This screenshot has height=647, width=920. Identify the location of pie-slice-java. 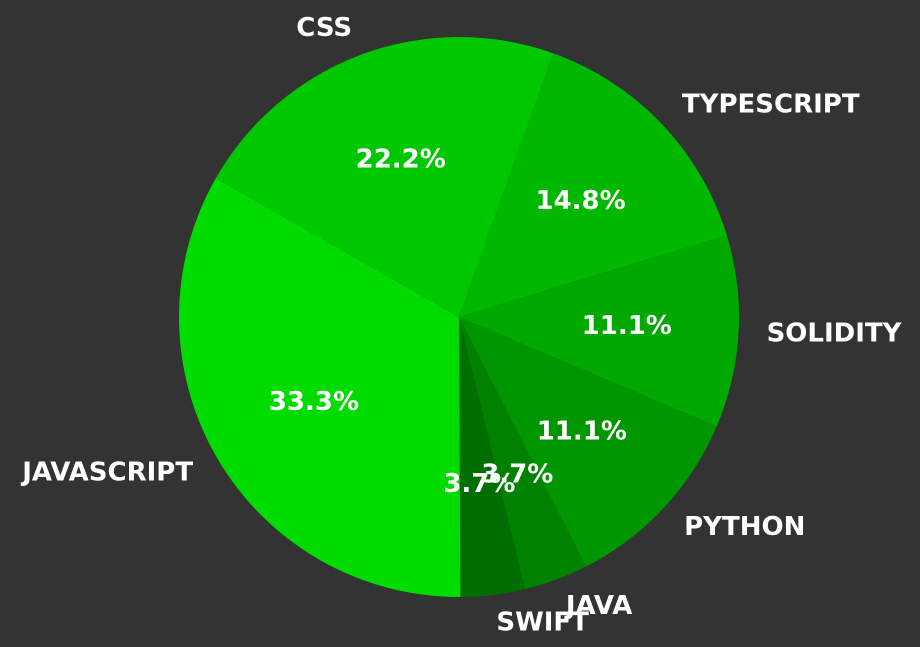
(522, 453).